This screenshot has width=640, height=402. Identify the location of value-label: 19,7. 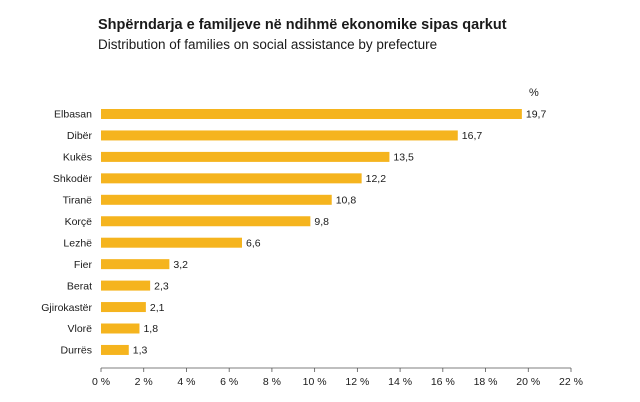
(536, 115).